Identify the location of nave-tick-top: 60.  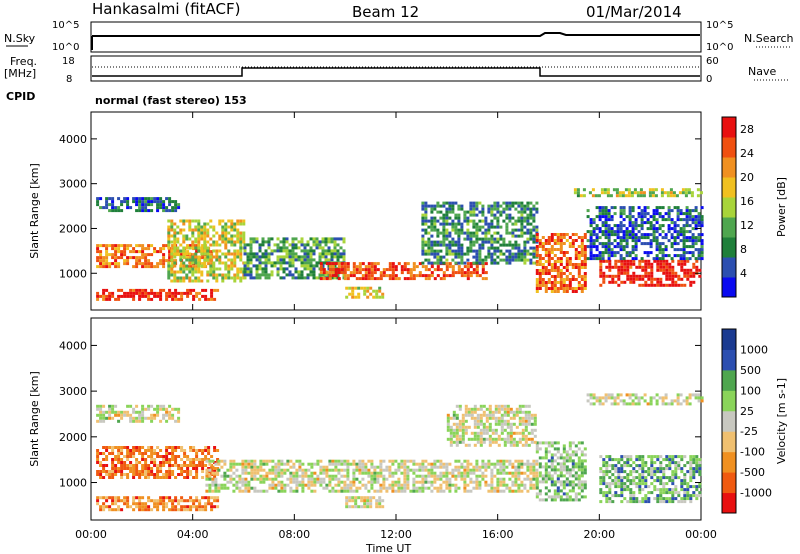
(712, 61).